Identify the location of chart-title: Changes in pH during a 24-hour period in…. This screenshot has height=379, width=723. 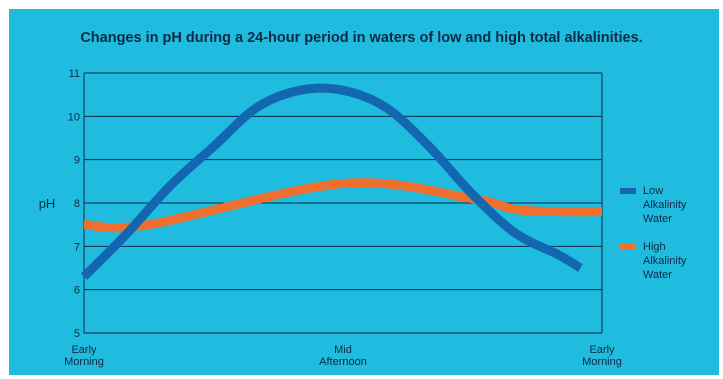
(361, 38).